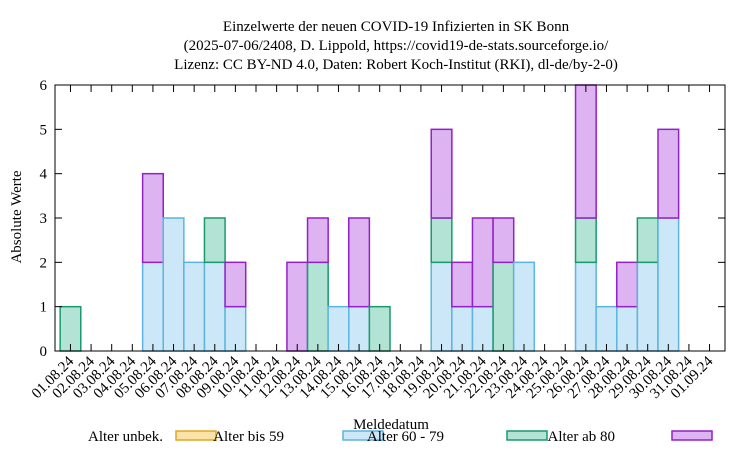 This screenshot has height=450, width=750. Describe the element at coordinates (17, 216) in the screenshot. I see `y-axis-label: Absolute Werte` at that location.